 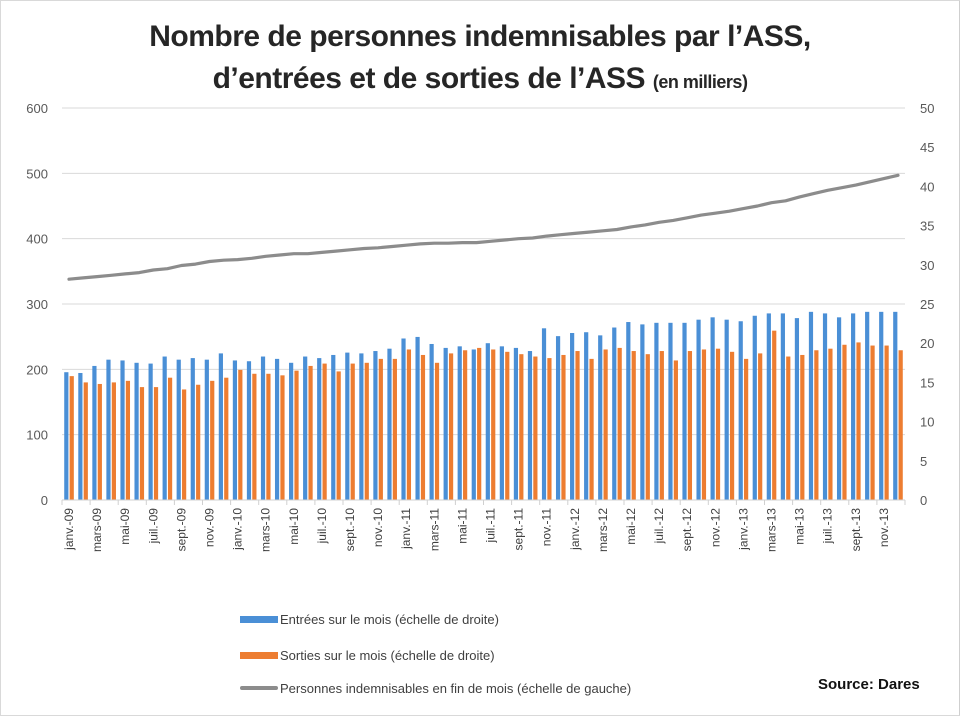 I want to click on chart-title-text-2: d’entrées et de sorties de l’ASS, so click(x=429, y=78).